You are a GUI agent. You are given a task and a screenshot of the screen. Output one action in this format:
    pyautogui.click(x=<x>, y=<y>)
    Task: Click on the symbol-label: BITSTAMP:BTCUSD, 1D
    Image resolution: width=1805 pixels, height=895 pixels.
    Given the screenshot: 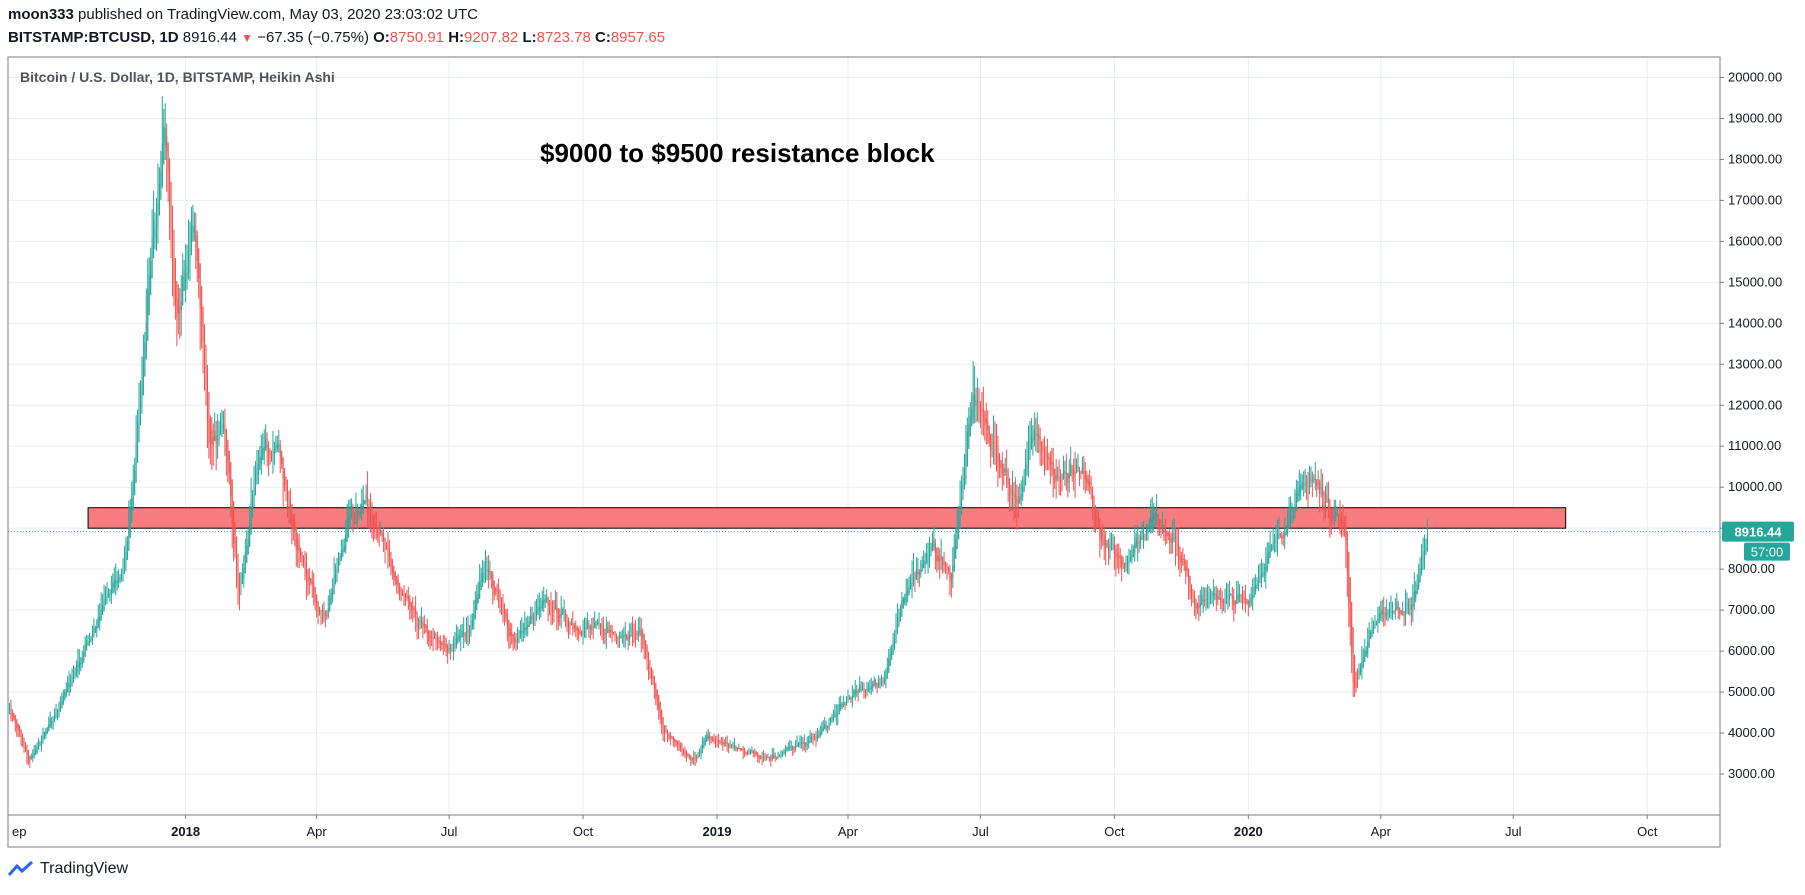 What is the action you would take?
    pyautogui.click(x=93, y=37)
    